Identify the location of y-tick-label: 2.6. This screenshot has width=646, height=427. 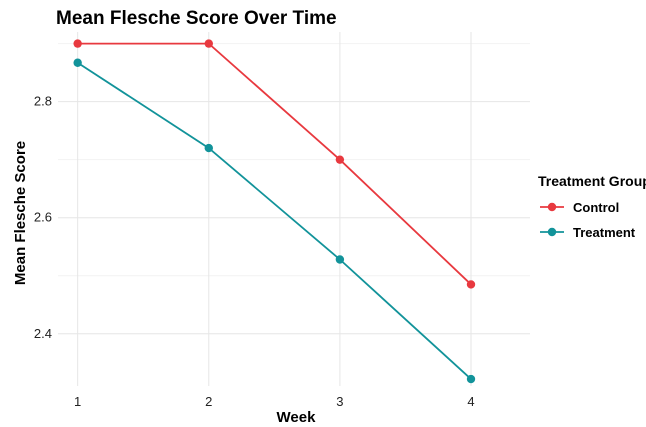
(43, 217).